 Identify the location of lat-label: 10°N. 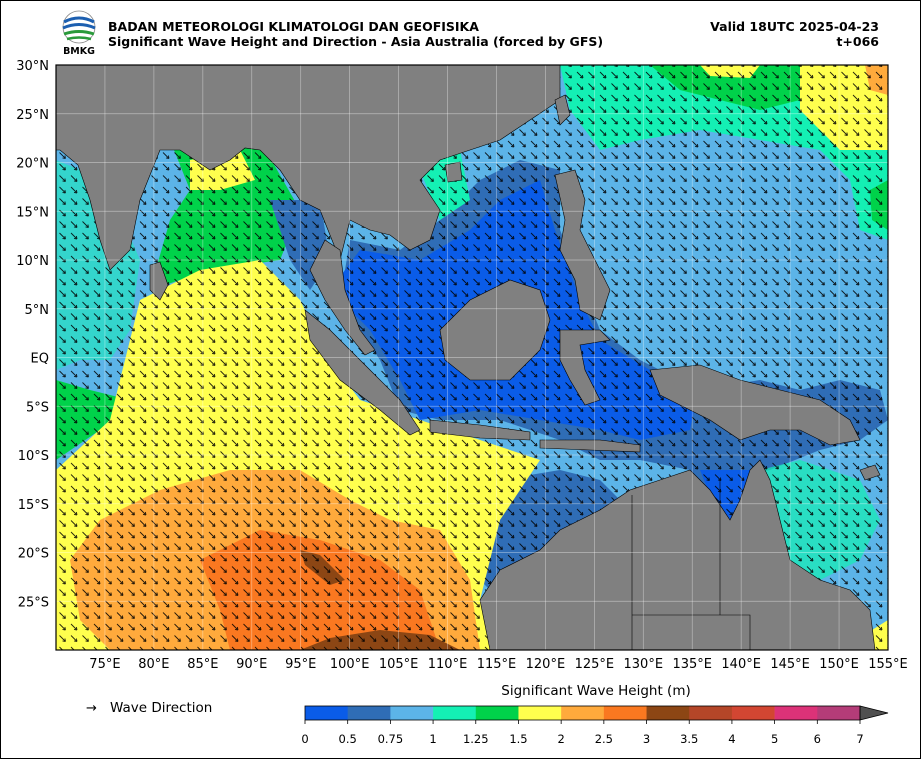
(32, 261).